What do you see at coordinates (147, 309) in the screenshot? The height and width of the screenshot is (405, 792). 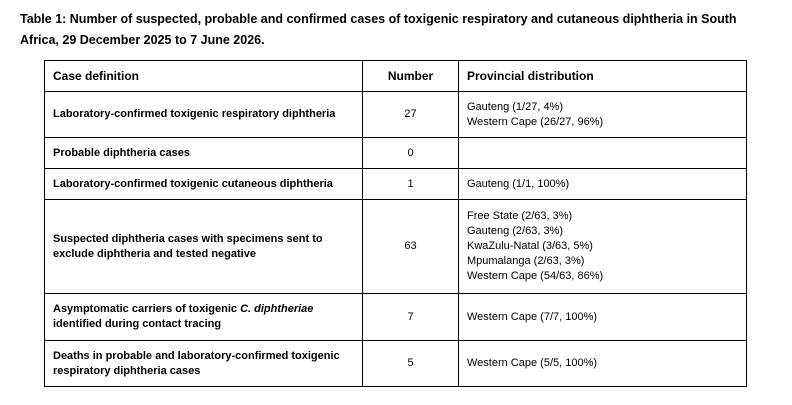 I see `definition-text: Asymptomatic carriers of toxigenic` at bounding box center [147, 309].